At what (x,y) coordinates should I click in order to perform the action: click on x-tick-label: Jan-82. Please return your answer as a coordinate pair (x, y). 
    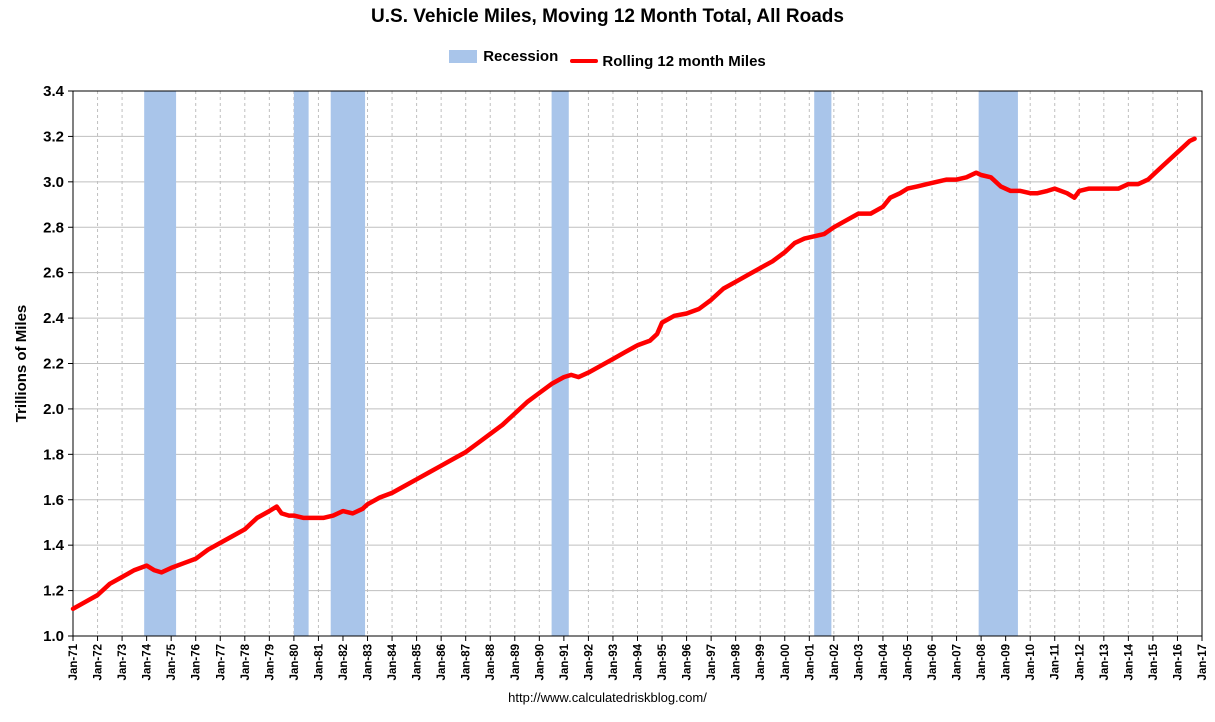
    Looking at the image, I should click on (344, 662).